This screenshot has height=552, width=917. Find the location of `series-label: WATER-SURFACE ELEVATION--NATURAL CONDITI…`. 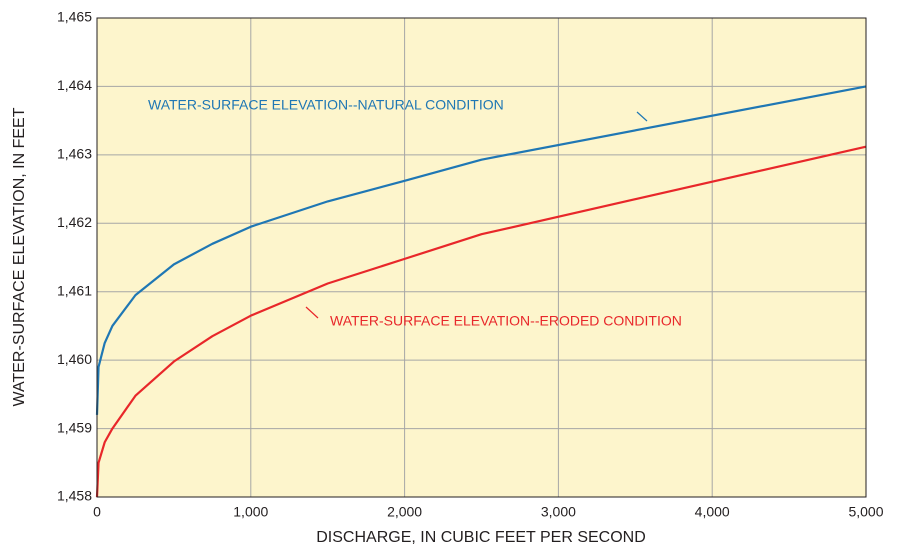

series-label: WATER-SURFACE ELEVATION--NATURAL CONDITI… is located at coordinates (326, 105).